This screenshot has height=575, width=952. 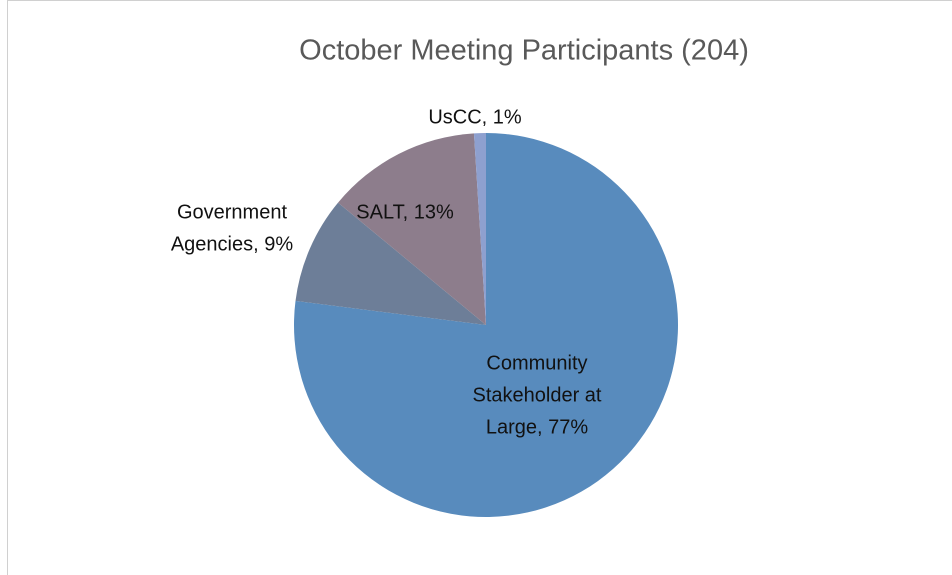 I want to click on data-label: Community, so click(x=536, y=363).